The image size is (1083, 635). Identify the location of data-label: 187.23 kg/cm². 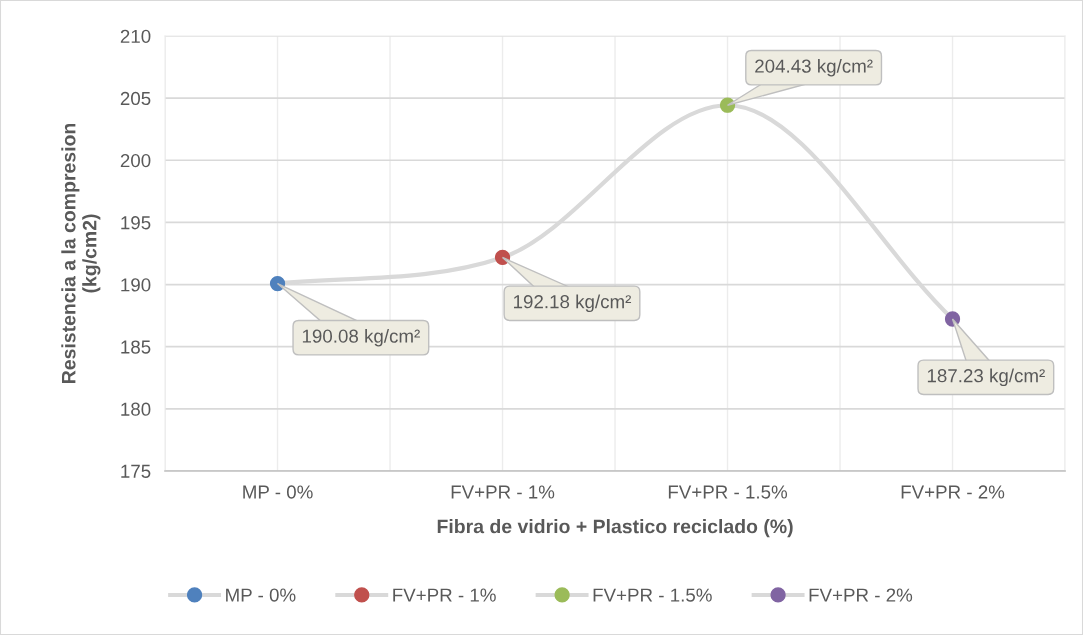
(986, 377).